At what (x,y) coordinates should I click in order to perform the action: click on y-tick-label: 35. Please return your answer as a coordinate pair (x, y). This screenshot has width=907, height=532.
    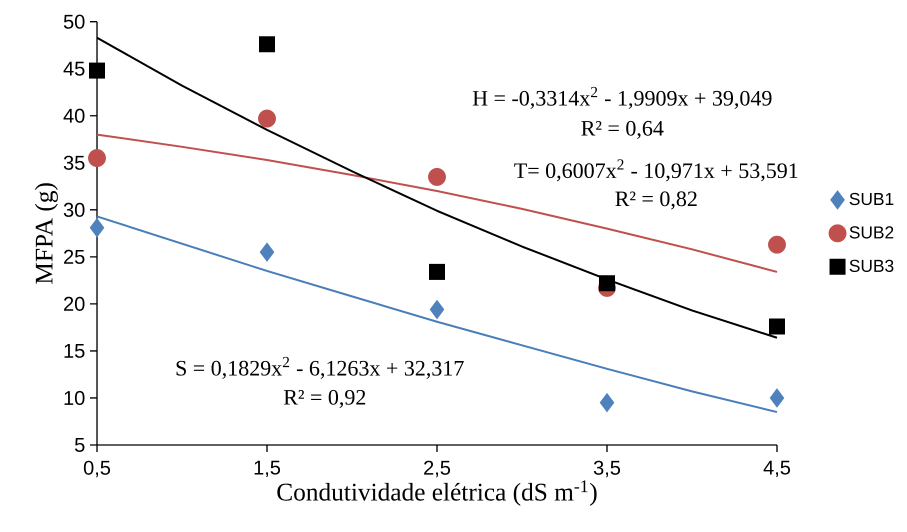
    Looking at the image, I should click on (74, 163).